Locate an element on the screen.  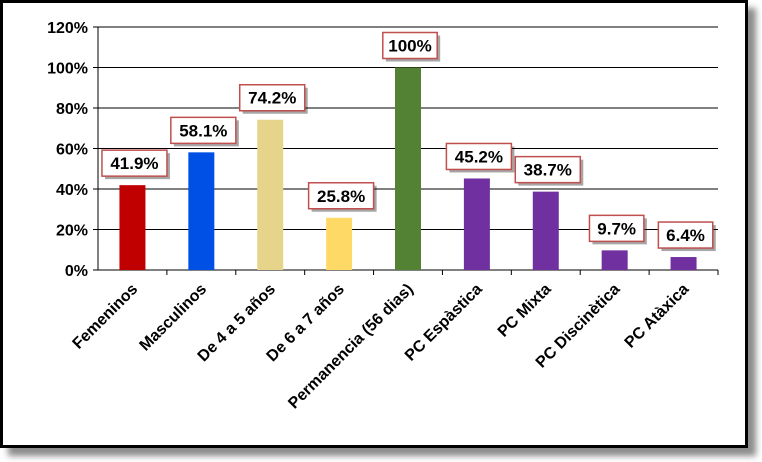
y-tick-label: 20% is located at coordinates (72, 231).